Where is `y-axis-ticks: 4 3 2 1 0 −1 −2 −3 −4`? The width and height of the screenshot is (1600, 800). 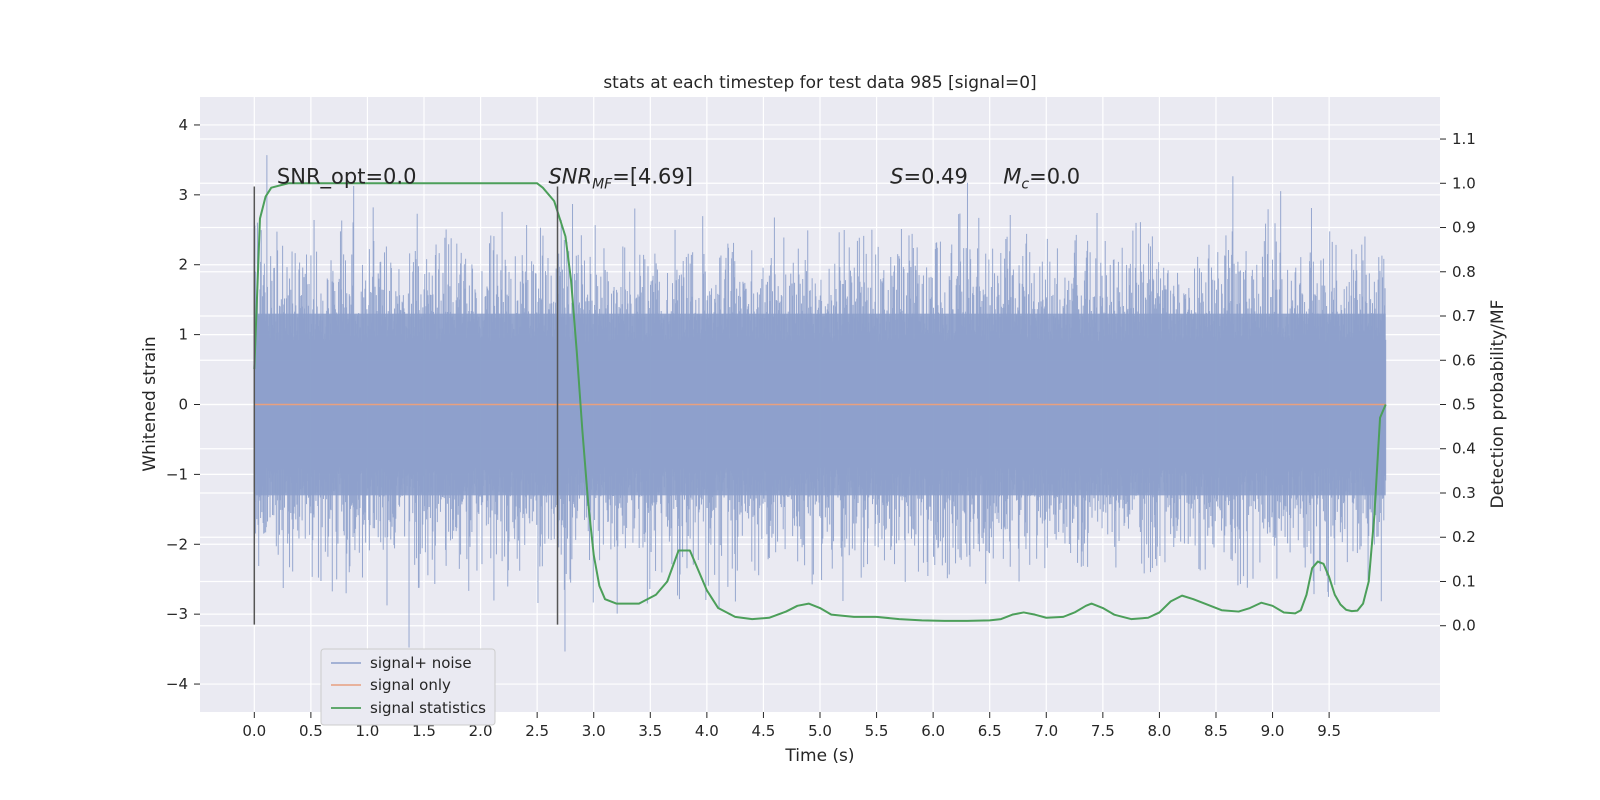
y-axis-ticks: 4 3 2 1 0 −1 −2 −3 −4 is located at coordinates (183, 404).